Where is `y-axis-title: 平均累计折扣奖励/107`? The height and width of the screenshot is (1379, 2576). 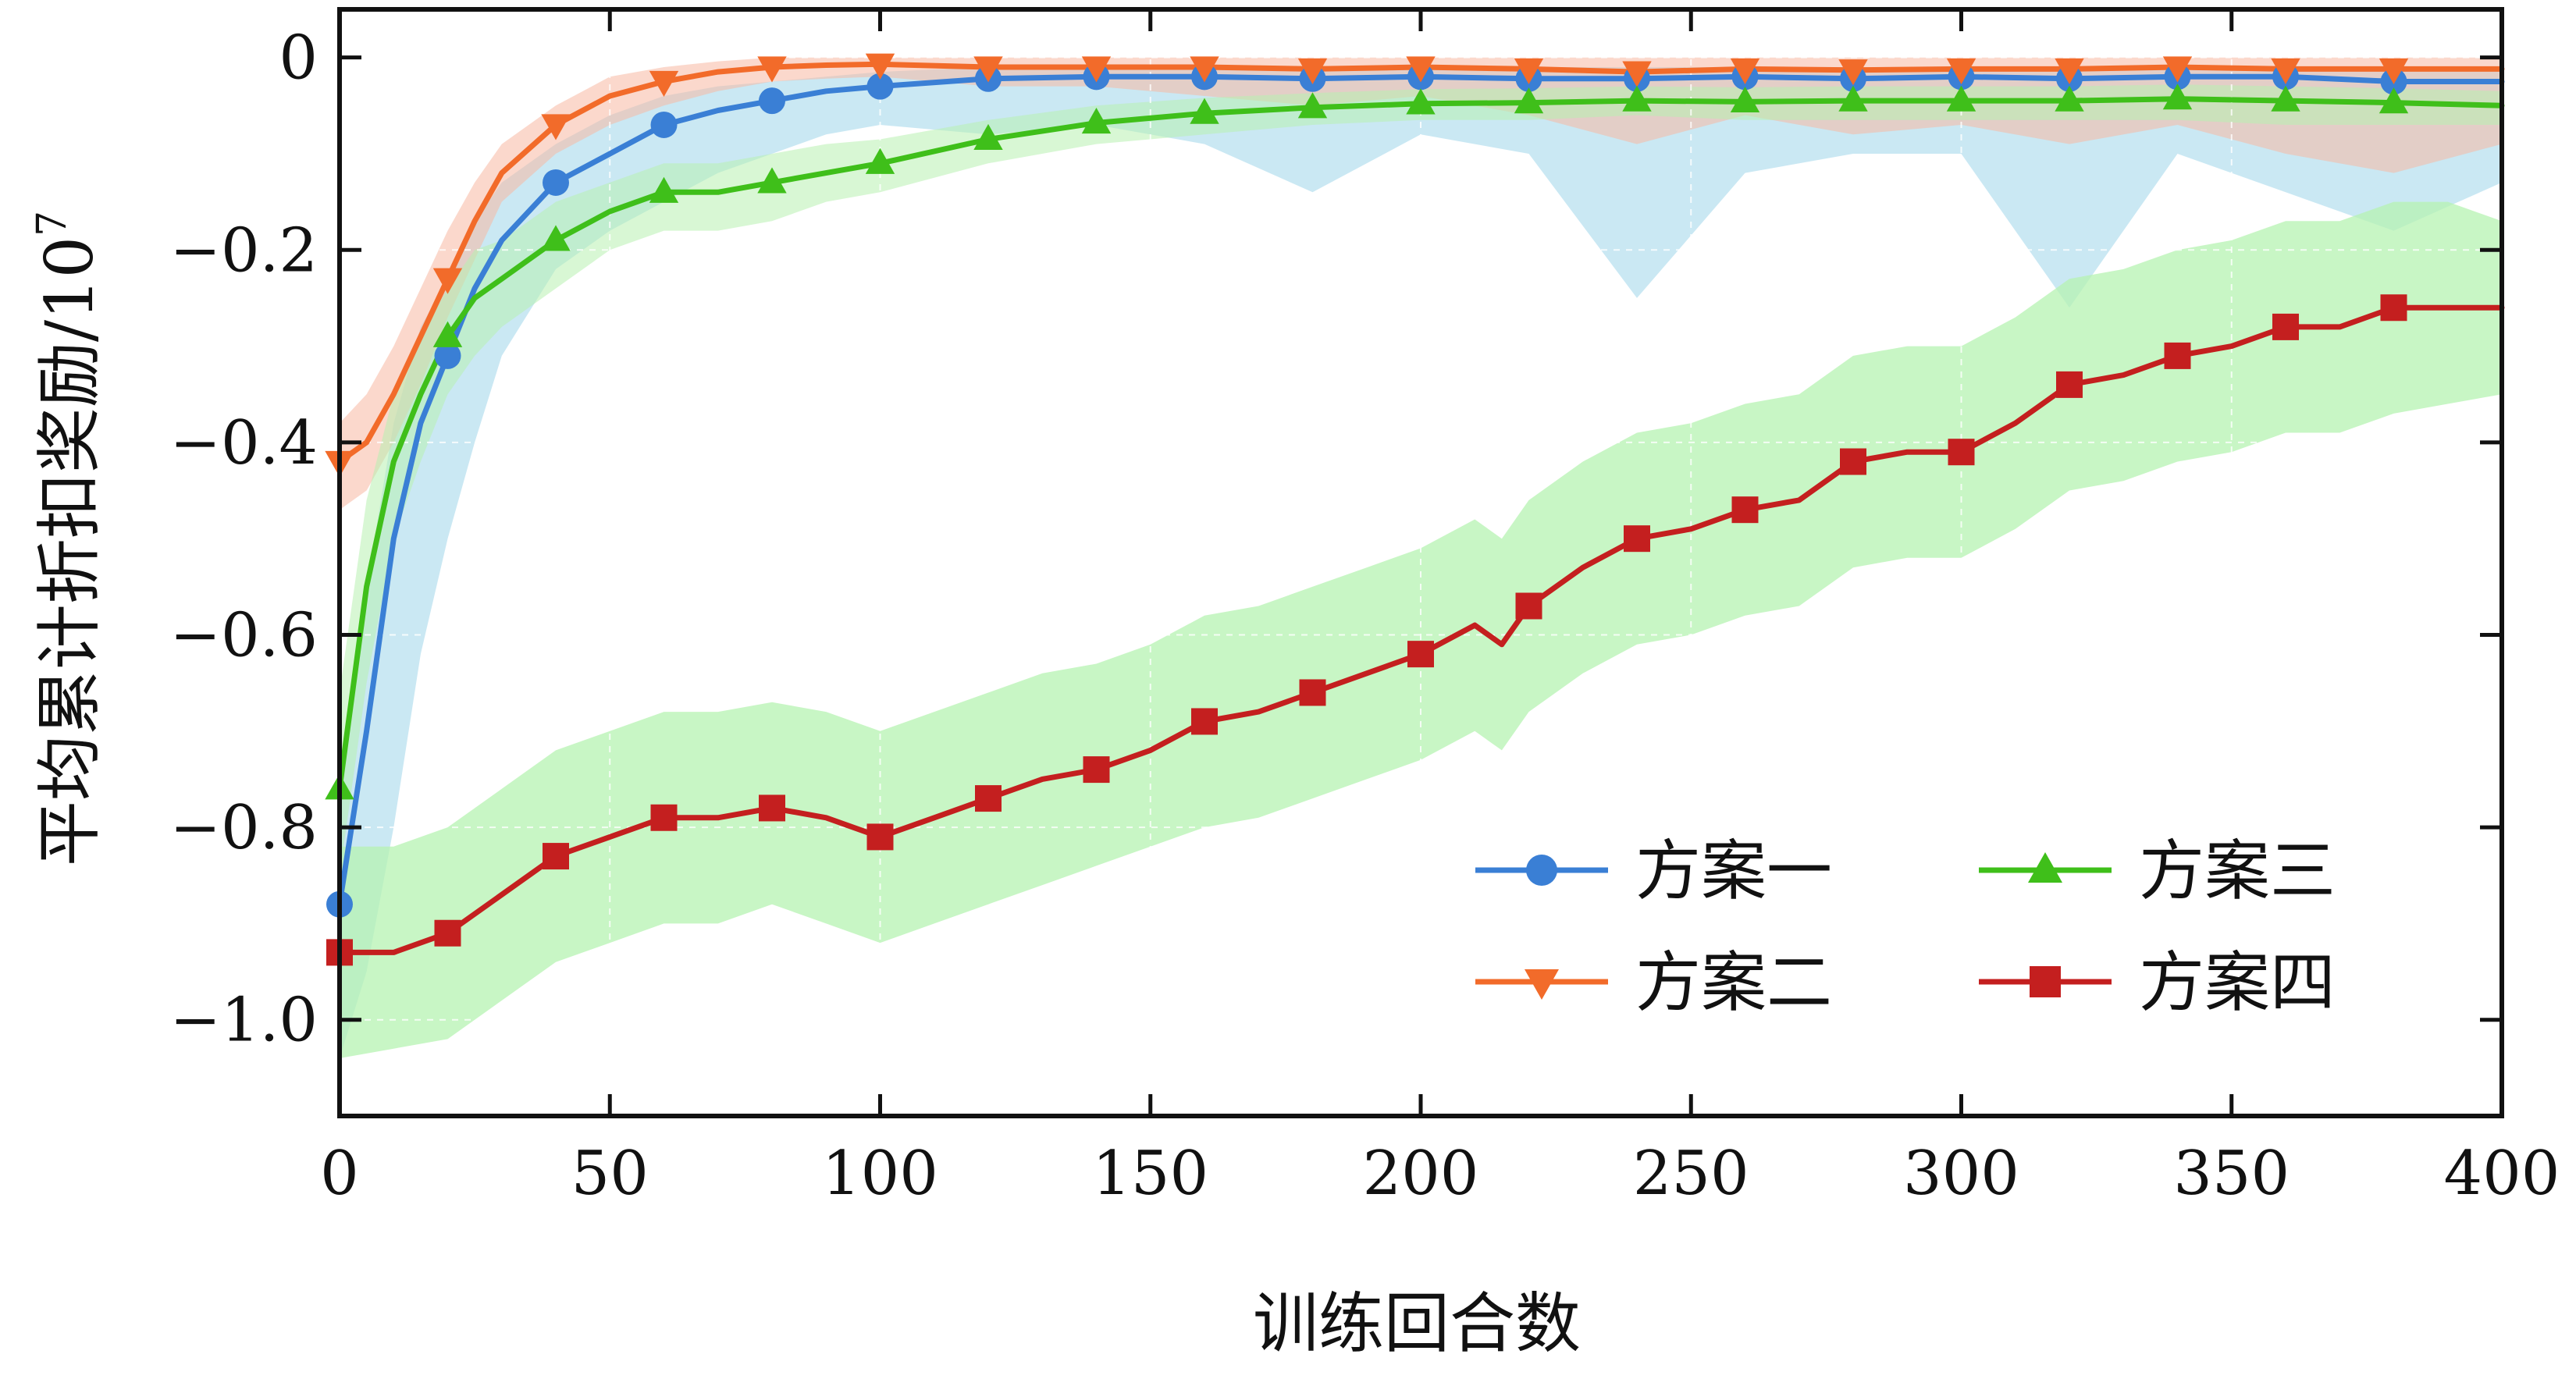 y-axis-title: 平均累计折扣奖励/107 is located at coordinates (68, 538).